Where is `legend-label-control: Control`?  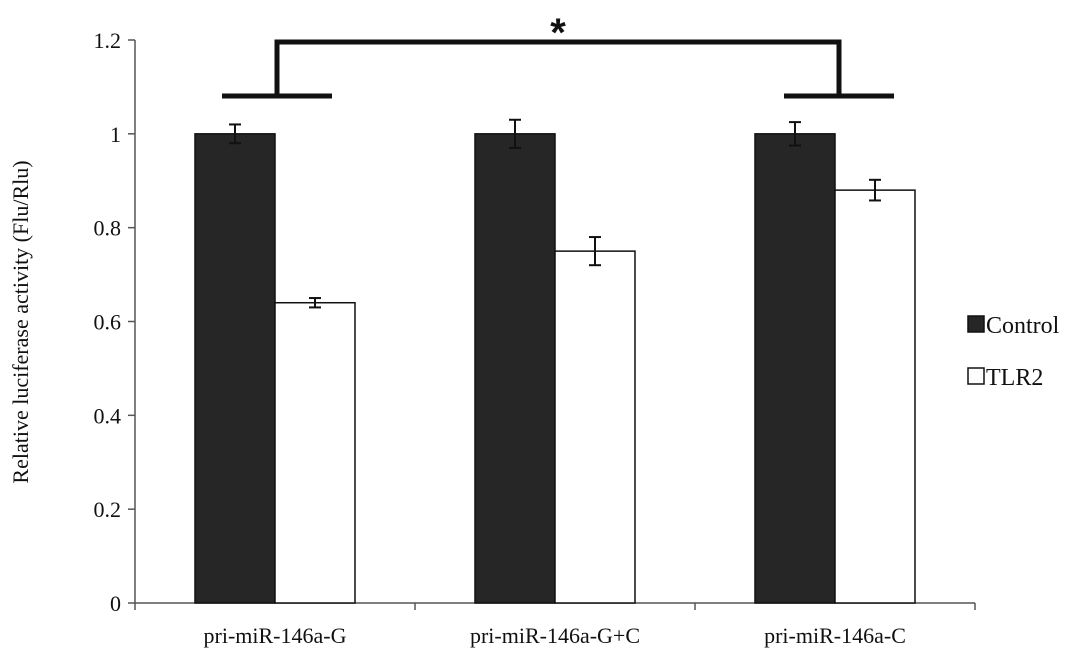
legend-label-control: Control is located at coordinates (1023, 326).